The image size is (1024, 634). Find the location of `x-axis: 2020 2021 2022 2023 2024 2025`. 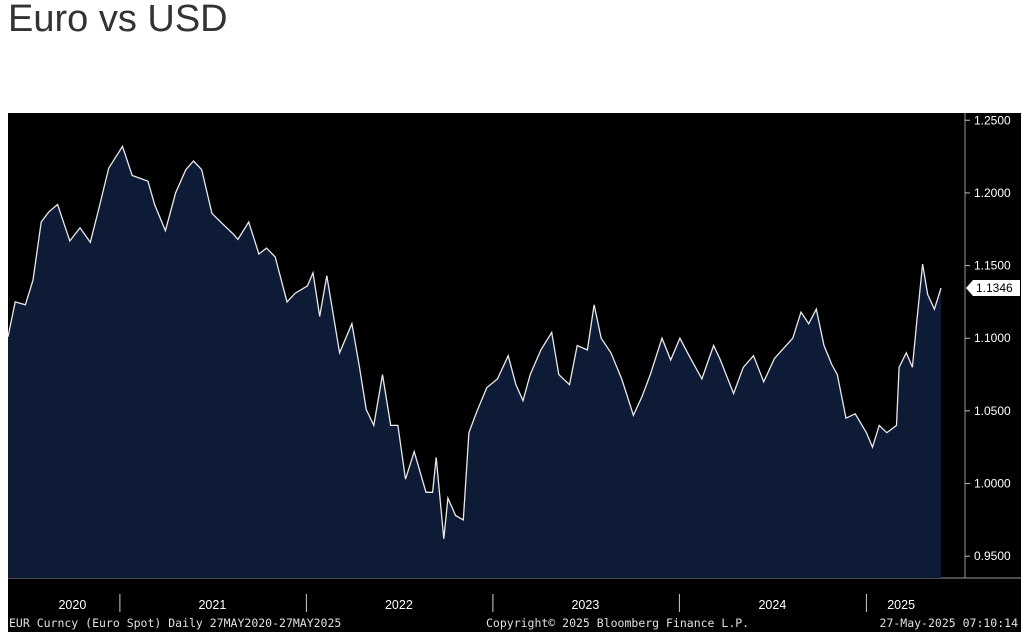

x-axis: 2020 2021 2022 2023 2024 2025 is located at coordinates (486, 603).